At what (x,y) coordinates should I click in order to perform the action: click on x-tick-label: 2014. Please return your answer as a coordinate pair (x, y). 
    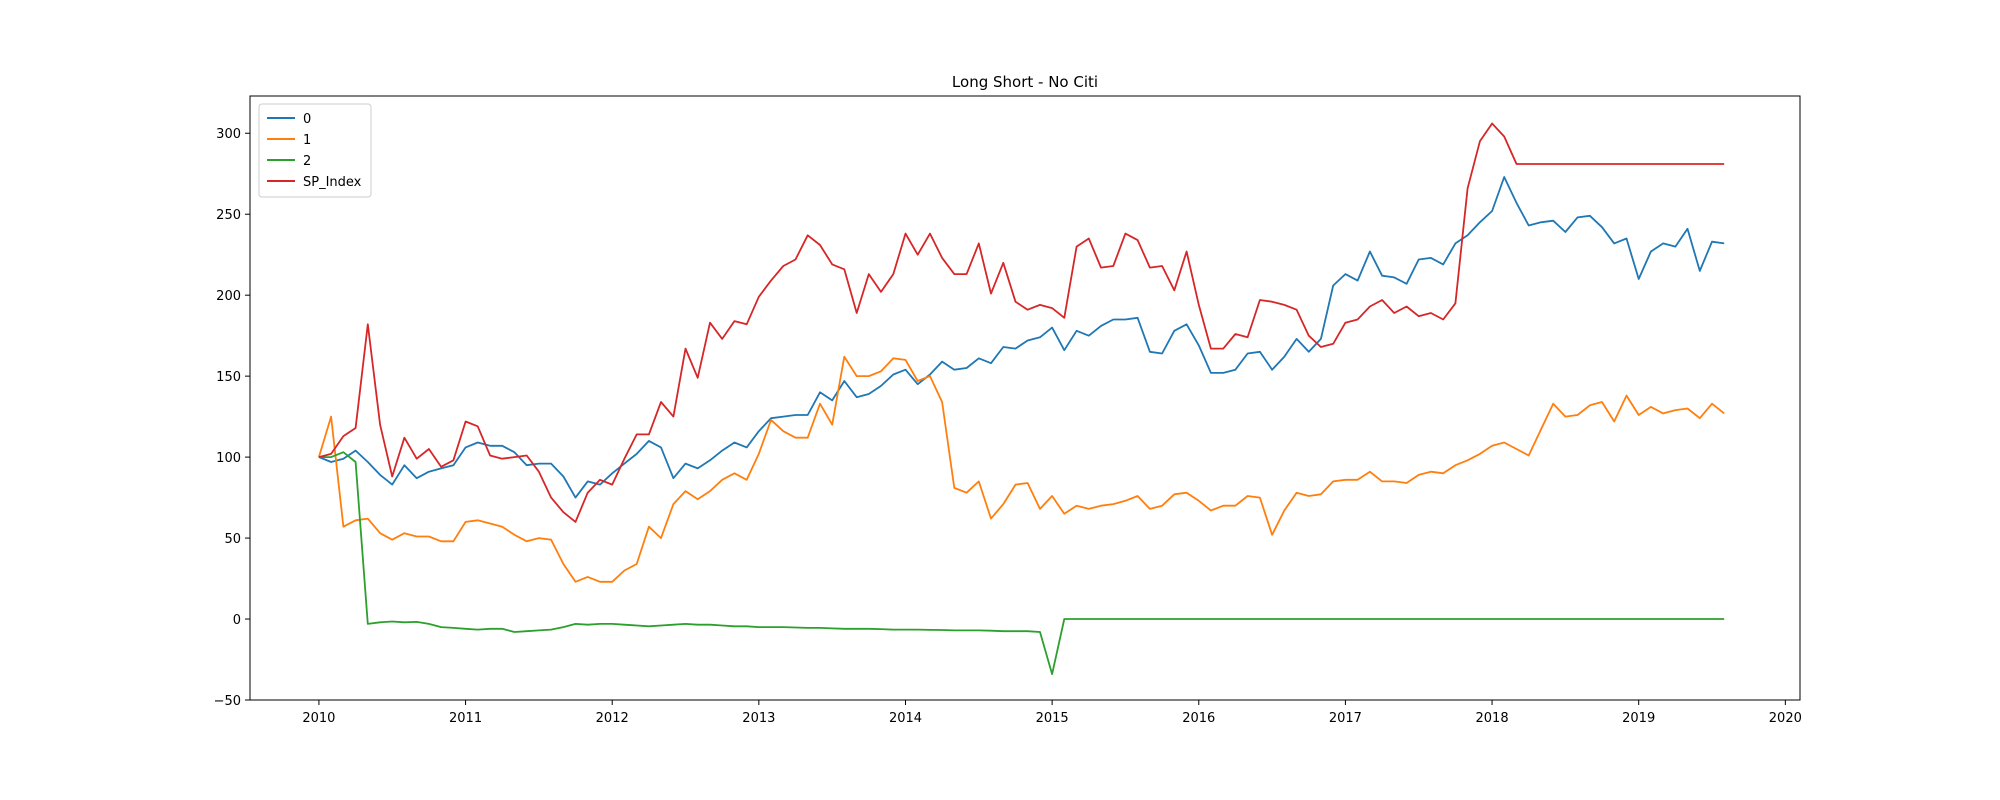
    Looking at the image, I should click on (905, 718).